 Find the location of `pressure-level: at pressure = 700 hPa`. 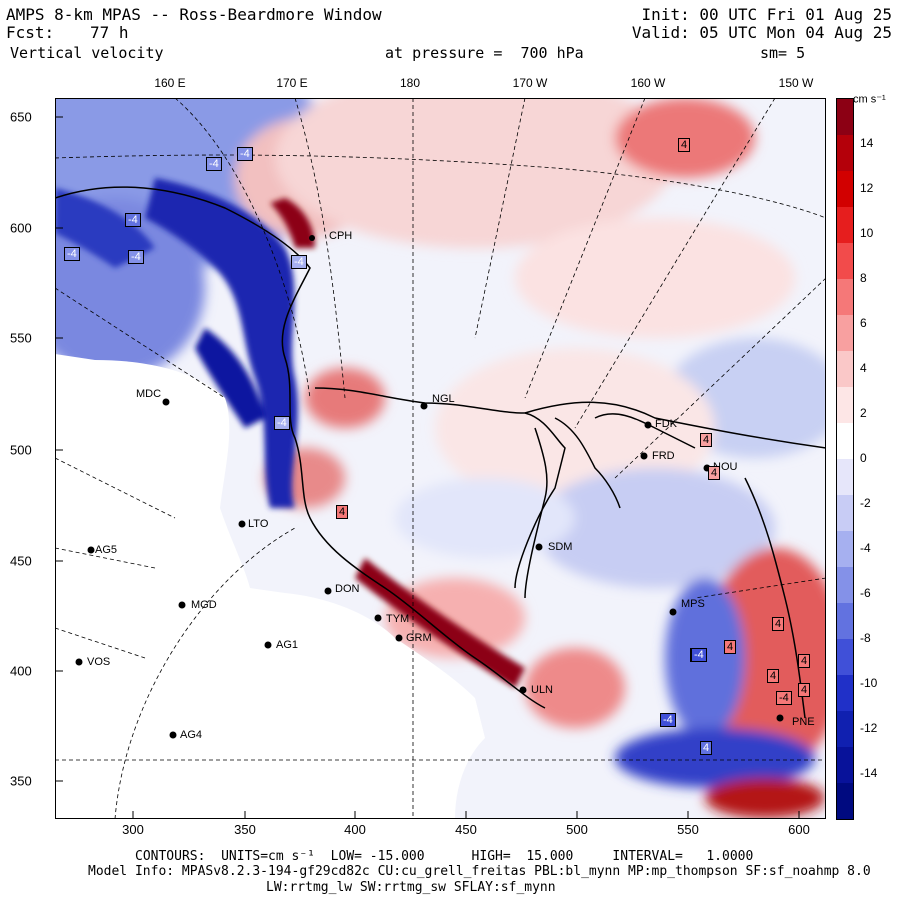

pressure-level: at pressure = 700 hPa is located at coordinates (484, 53).